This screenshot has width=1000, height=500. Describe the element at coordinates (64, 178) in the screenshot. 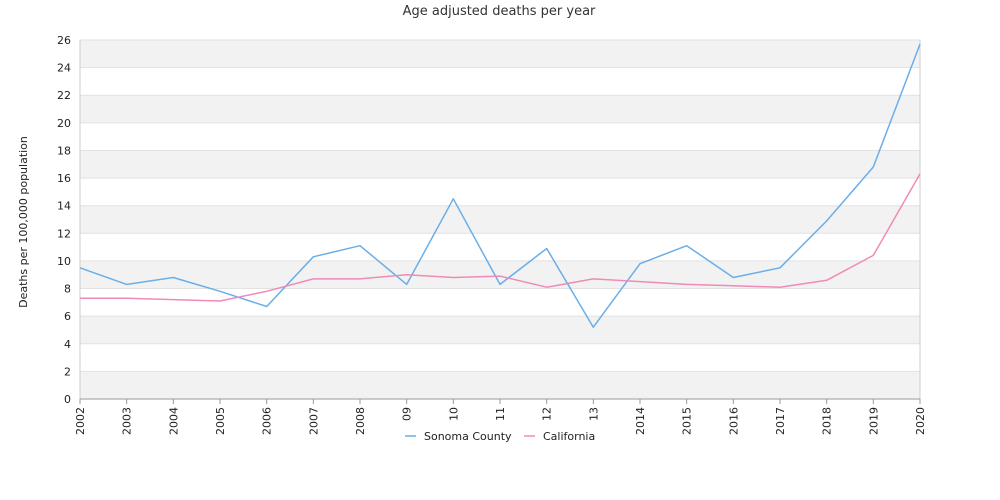

I see `y-tick-label: 16` at that location.